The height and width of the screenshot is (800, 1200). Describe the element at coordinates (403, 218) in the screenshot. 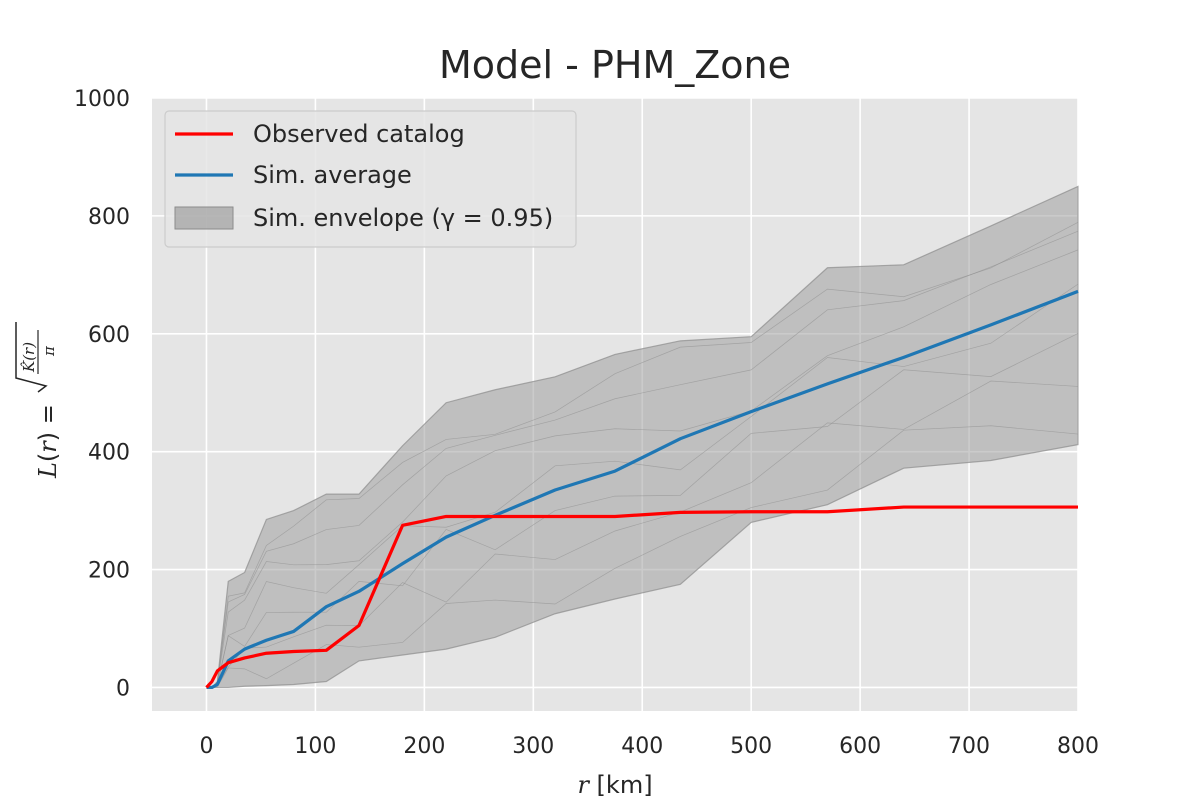

I see `legend-label-envelope: Sim. envelope (γ = 0.95)` at that location.